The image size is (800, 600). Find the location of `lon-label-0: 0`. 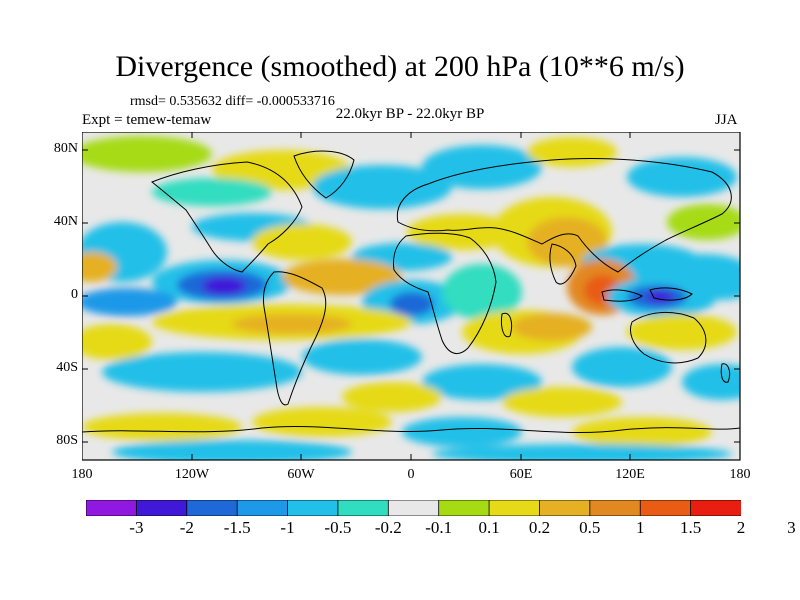

lon-label-0: 0 is located at coordinates (411, 474).